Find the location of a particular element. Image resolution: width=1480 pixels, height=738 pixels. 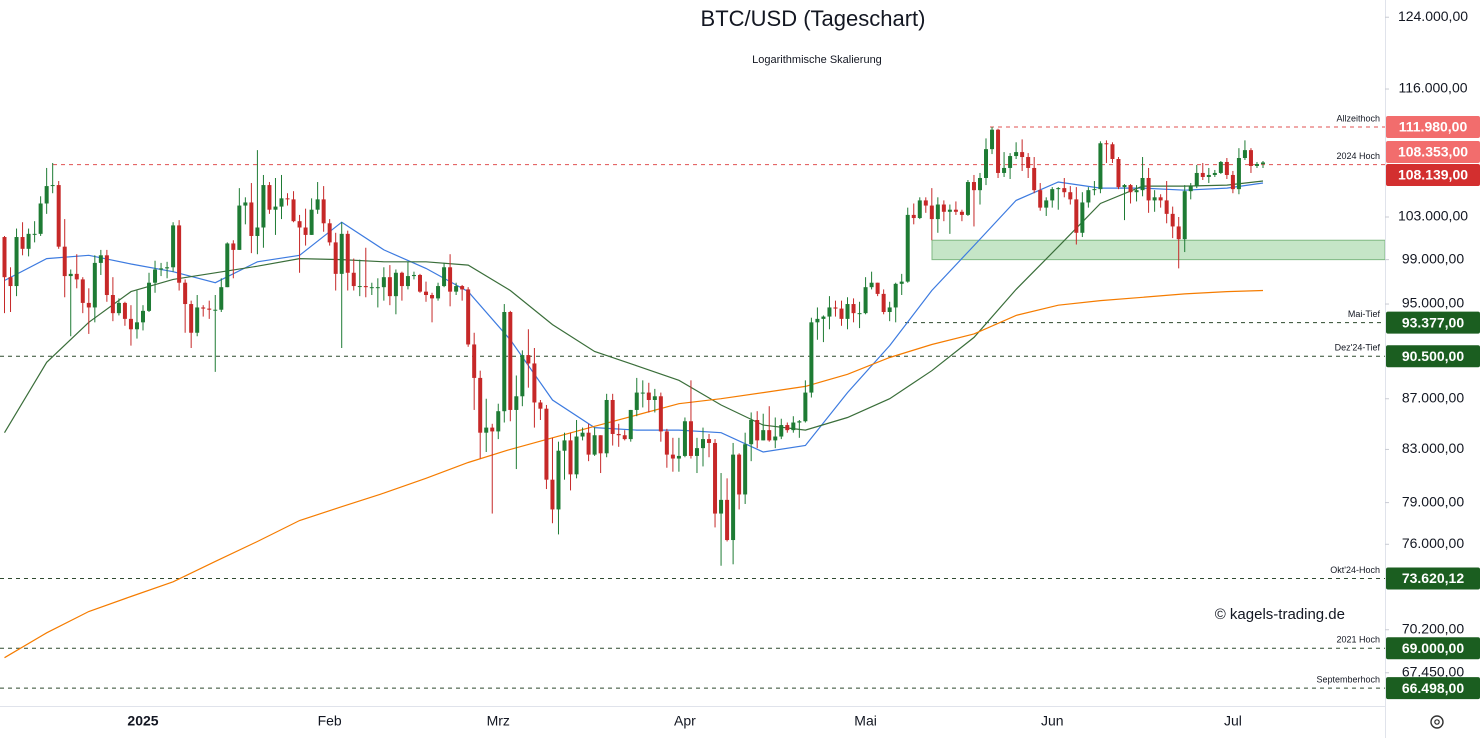

y-tick-label: 103.000,00 is located at coordinates (1433, 216).